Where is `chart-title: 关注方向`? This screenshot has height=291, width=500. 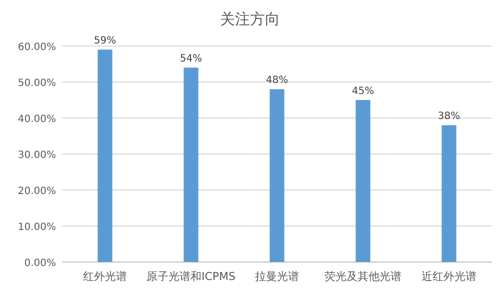
chart-title: 关注方向 is located at coordinates (250, 19).